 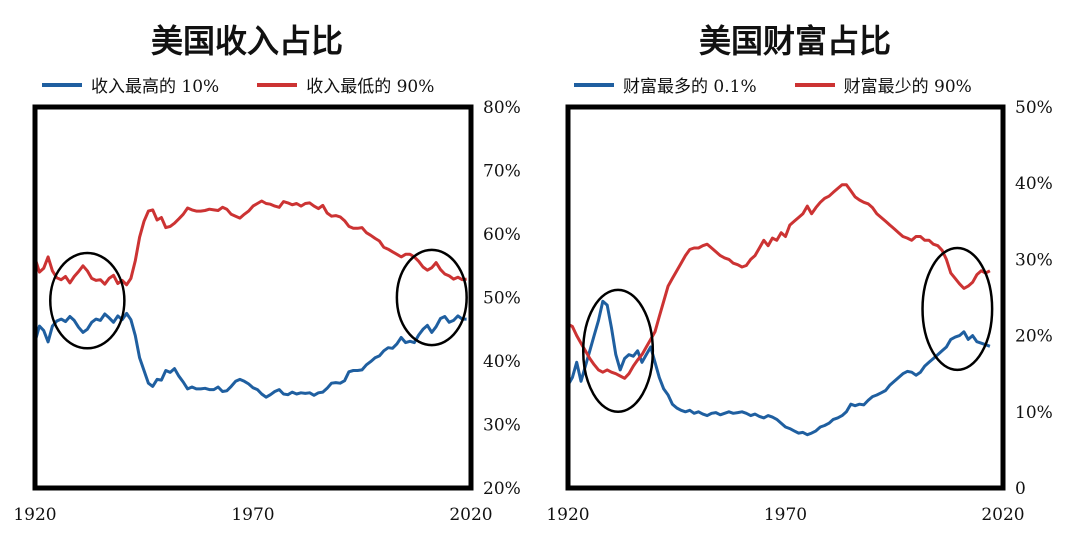 I want to click on income-x-tick-label: 2020, so click(x=470, y=515).